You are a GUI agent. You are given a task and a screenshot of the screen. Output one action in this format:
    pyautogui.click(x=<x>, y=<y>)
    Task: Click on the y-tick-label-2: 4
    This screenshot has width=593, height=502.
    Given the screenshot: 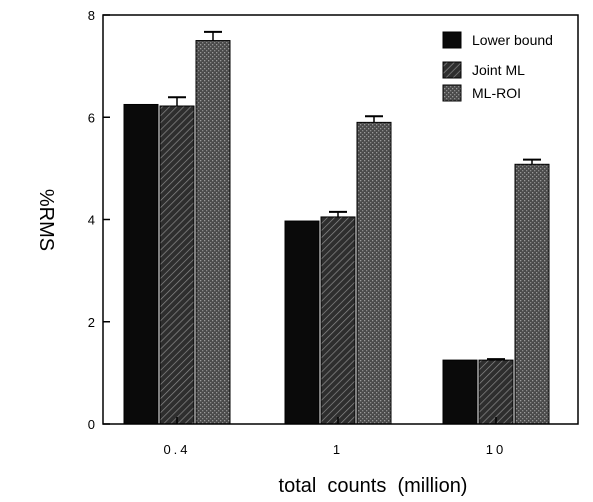 What is the action you would take?
    pyautogui.click(x=91, y=220)
    